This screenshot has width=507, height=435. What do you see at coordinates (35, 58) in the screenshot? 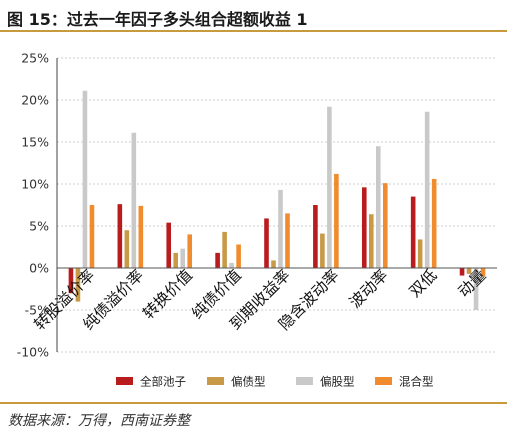
I see `y-tick-label: 25%` at bounding box center [35, 58].